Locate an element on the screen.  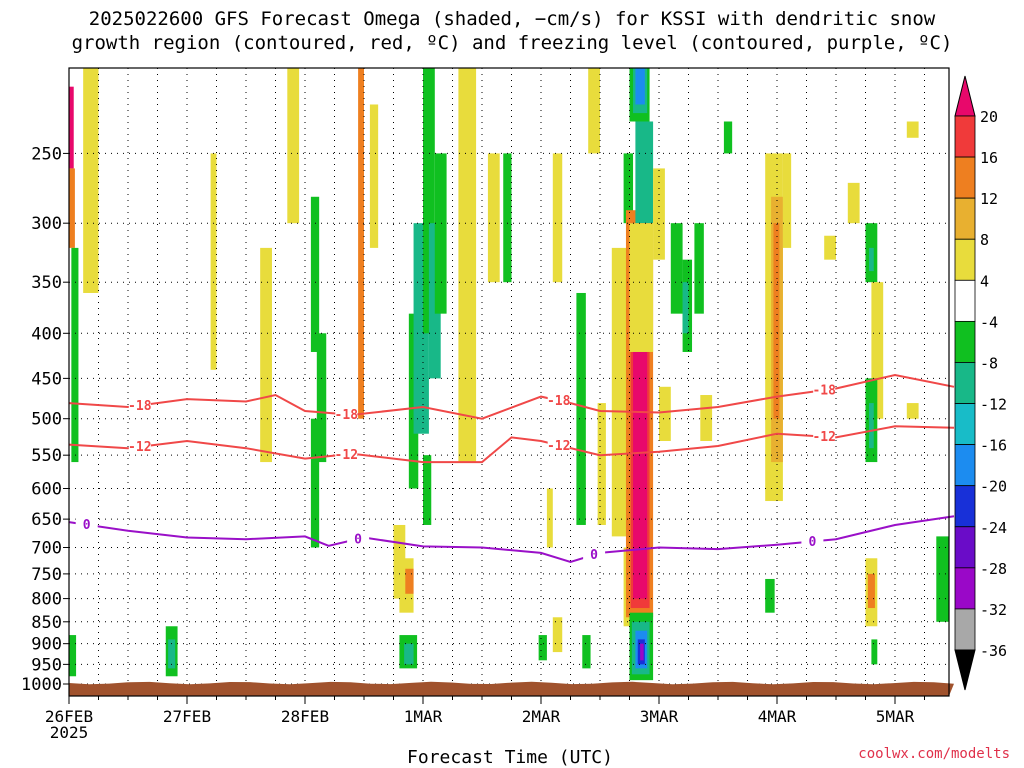
colorbar-label: -12 is located at coordinates (993, 405).